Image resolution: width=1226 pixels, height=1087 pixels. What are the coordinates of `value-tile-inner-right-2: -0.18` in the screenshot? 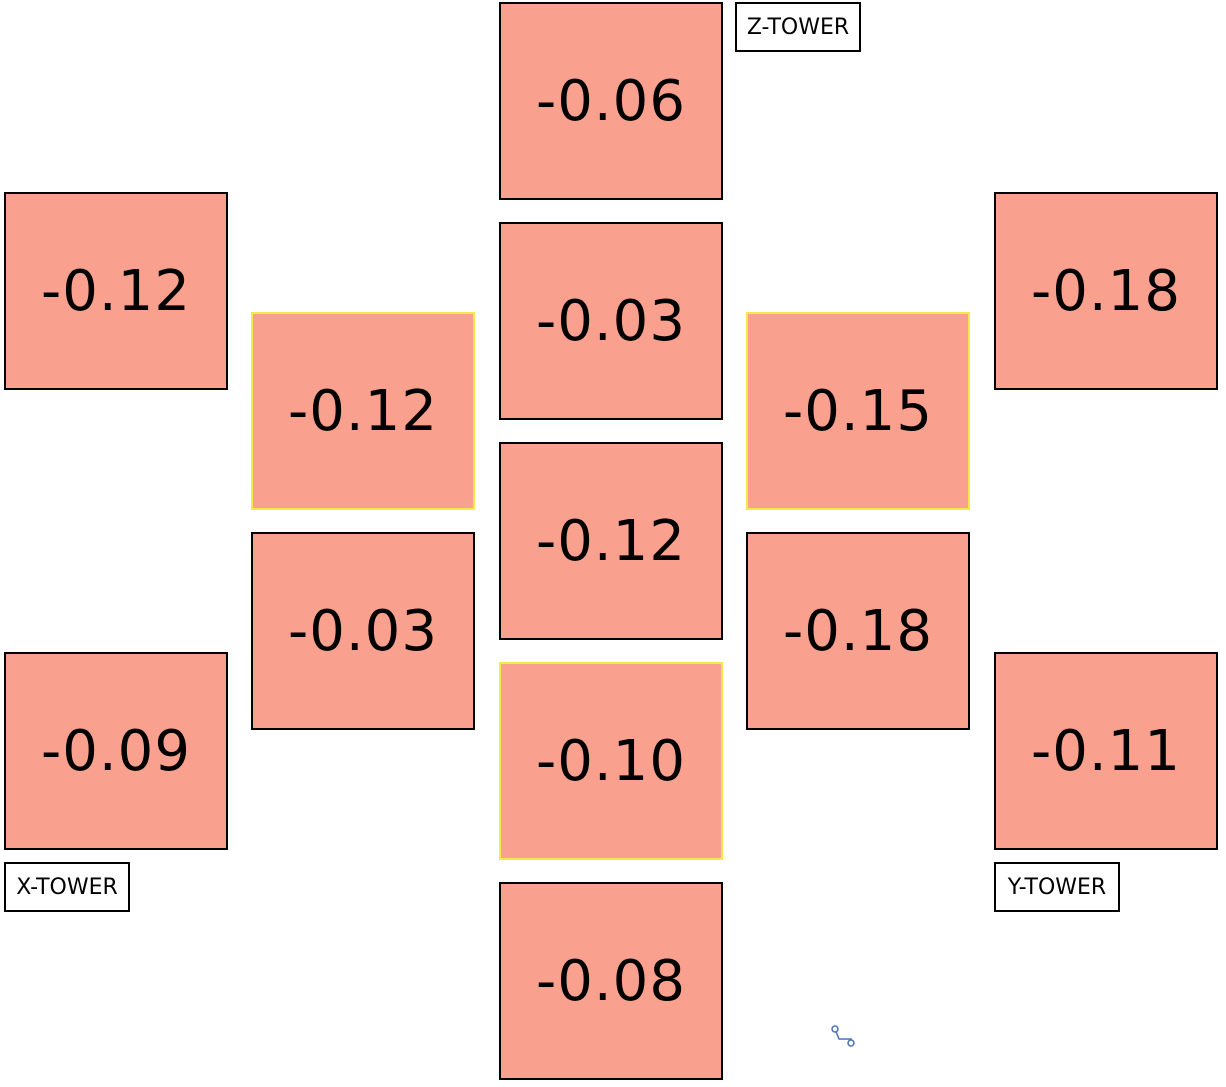 It's located at (858, 631).